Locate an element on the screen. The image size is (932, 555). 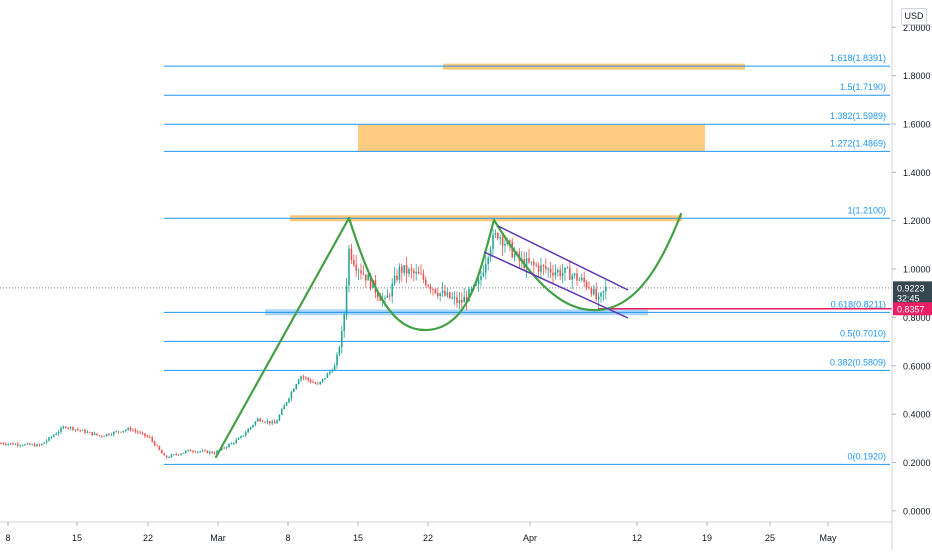
x-tick-label: 15 is located at coordinates (77, 538).